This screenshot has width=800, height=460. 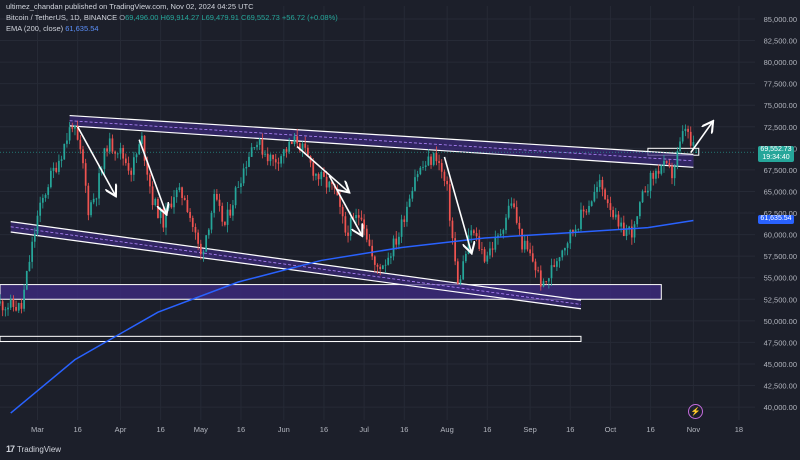 I want to click on annotation-arrow, so click(x=322, y=168).